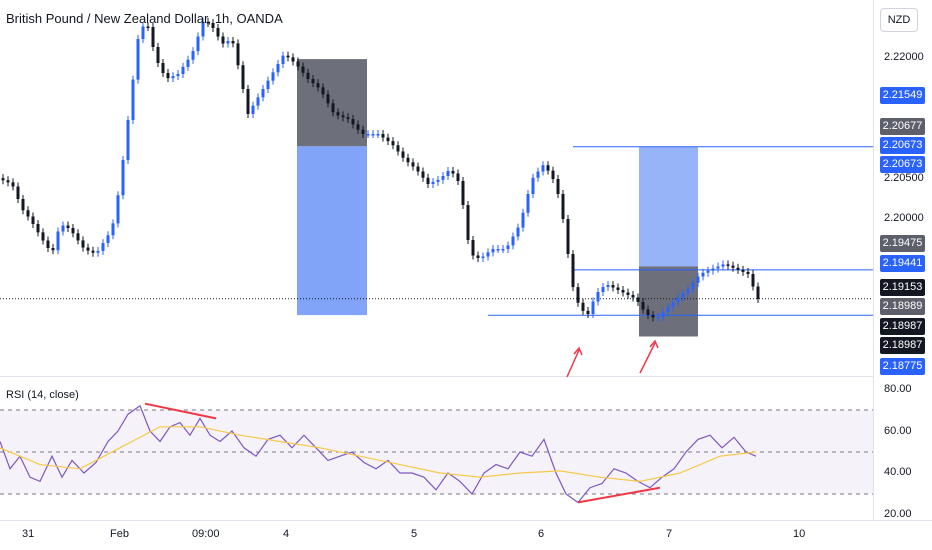  What do you see at coordinates (654, 344) in the screenshot?
I see `arrow-annotation-head` at bounding box center [654, 344].